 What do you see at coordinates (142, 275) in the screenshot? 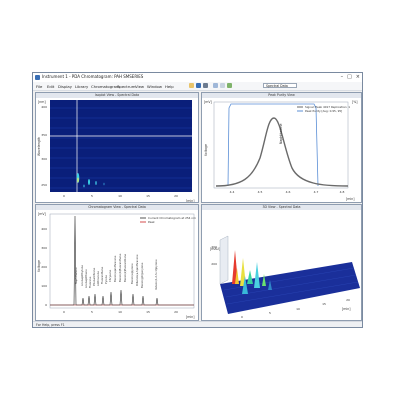
I see `peak-label: Benzo(ghi)perylene` at bounding box center [142, 275].